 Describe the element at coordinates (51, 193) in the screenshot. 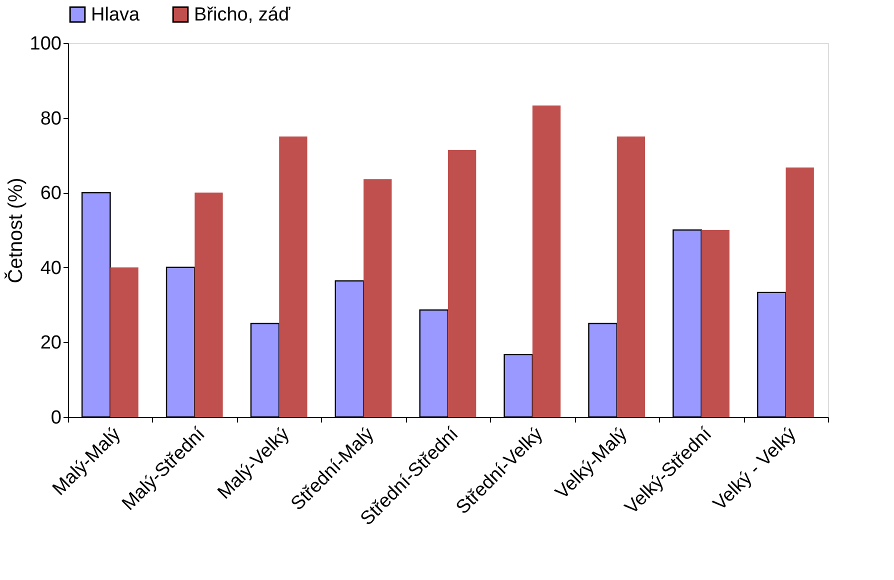

I see `y-tick-label: 60` at that location.